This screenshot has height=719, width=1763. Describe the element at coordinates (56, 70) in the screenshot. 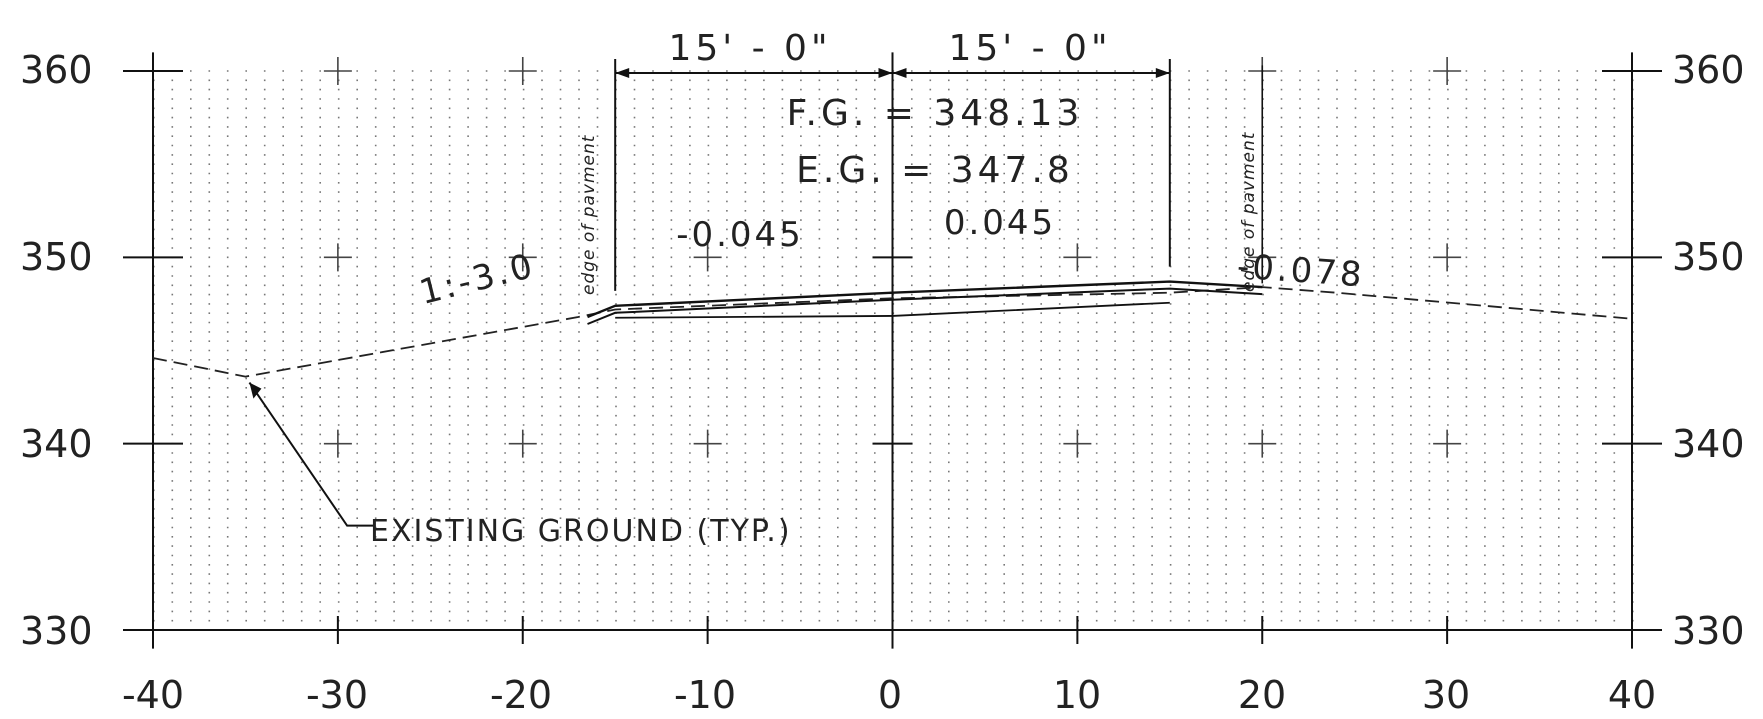

I see `y-tick-label-left: 360` at that location.